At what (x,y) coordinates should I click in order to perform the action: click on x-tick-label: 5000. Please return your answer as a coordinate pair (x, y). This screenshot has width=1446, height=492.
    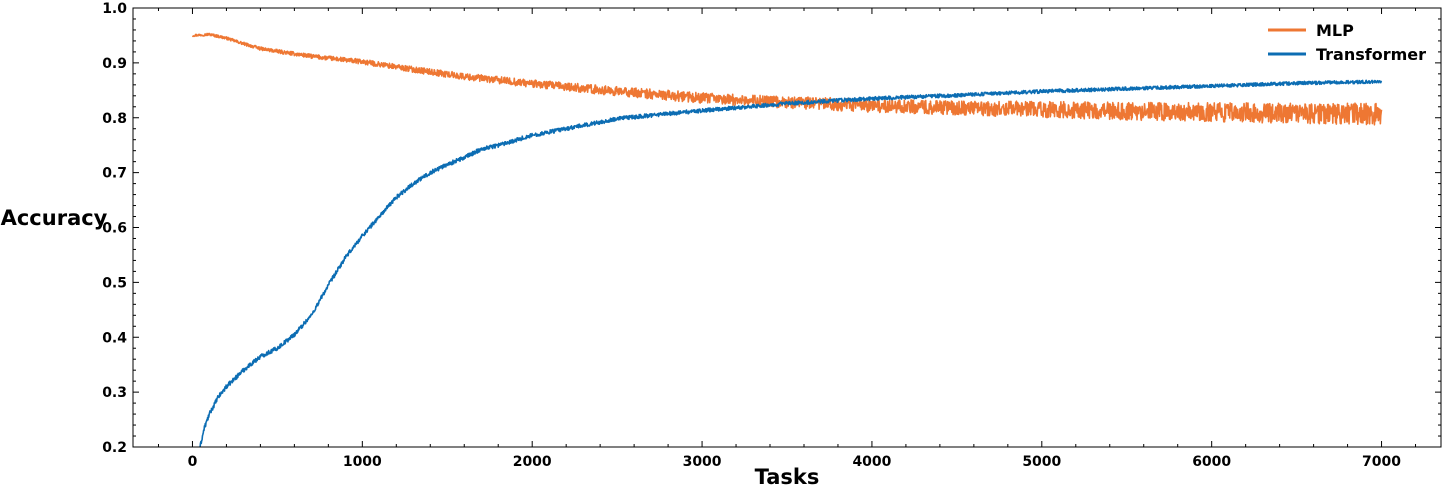
    Looking at the image, I should click on (1041, 462).